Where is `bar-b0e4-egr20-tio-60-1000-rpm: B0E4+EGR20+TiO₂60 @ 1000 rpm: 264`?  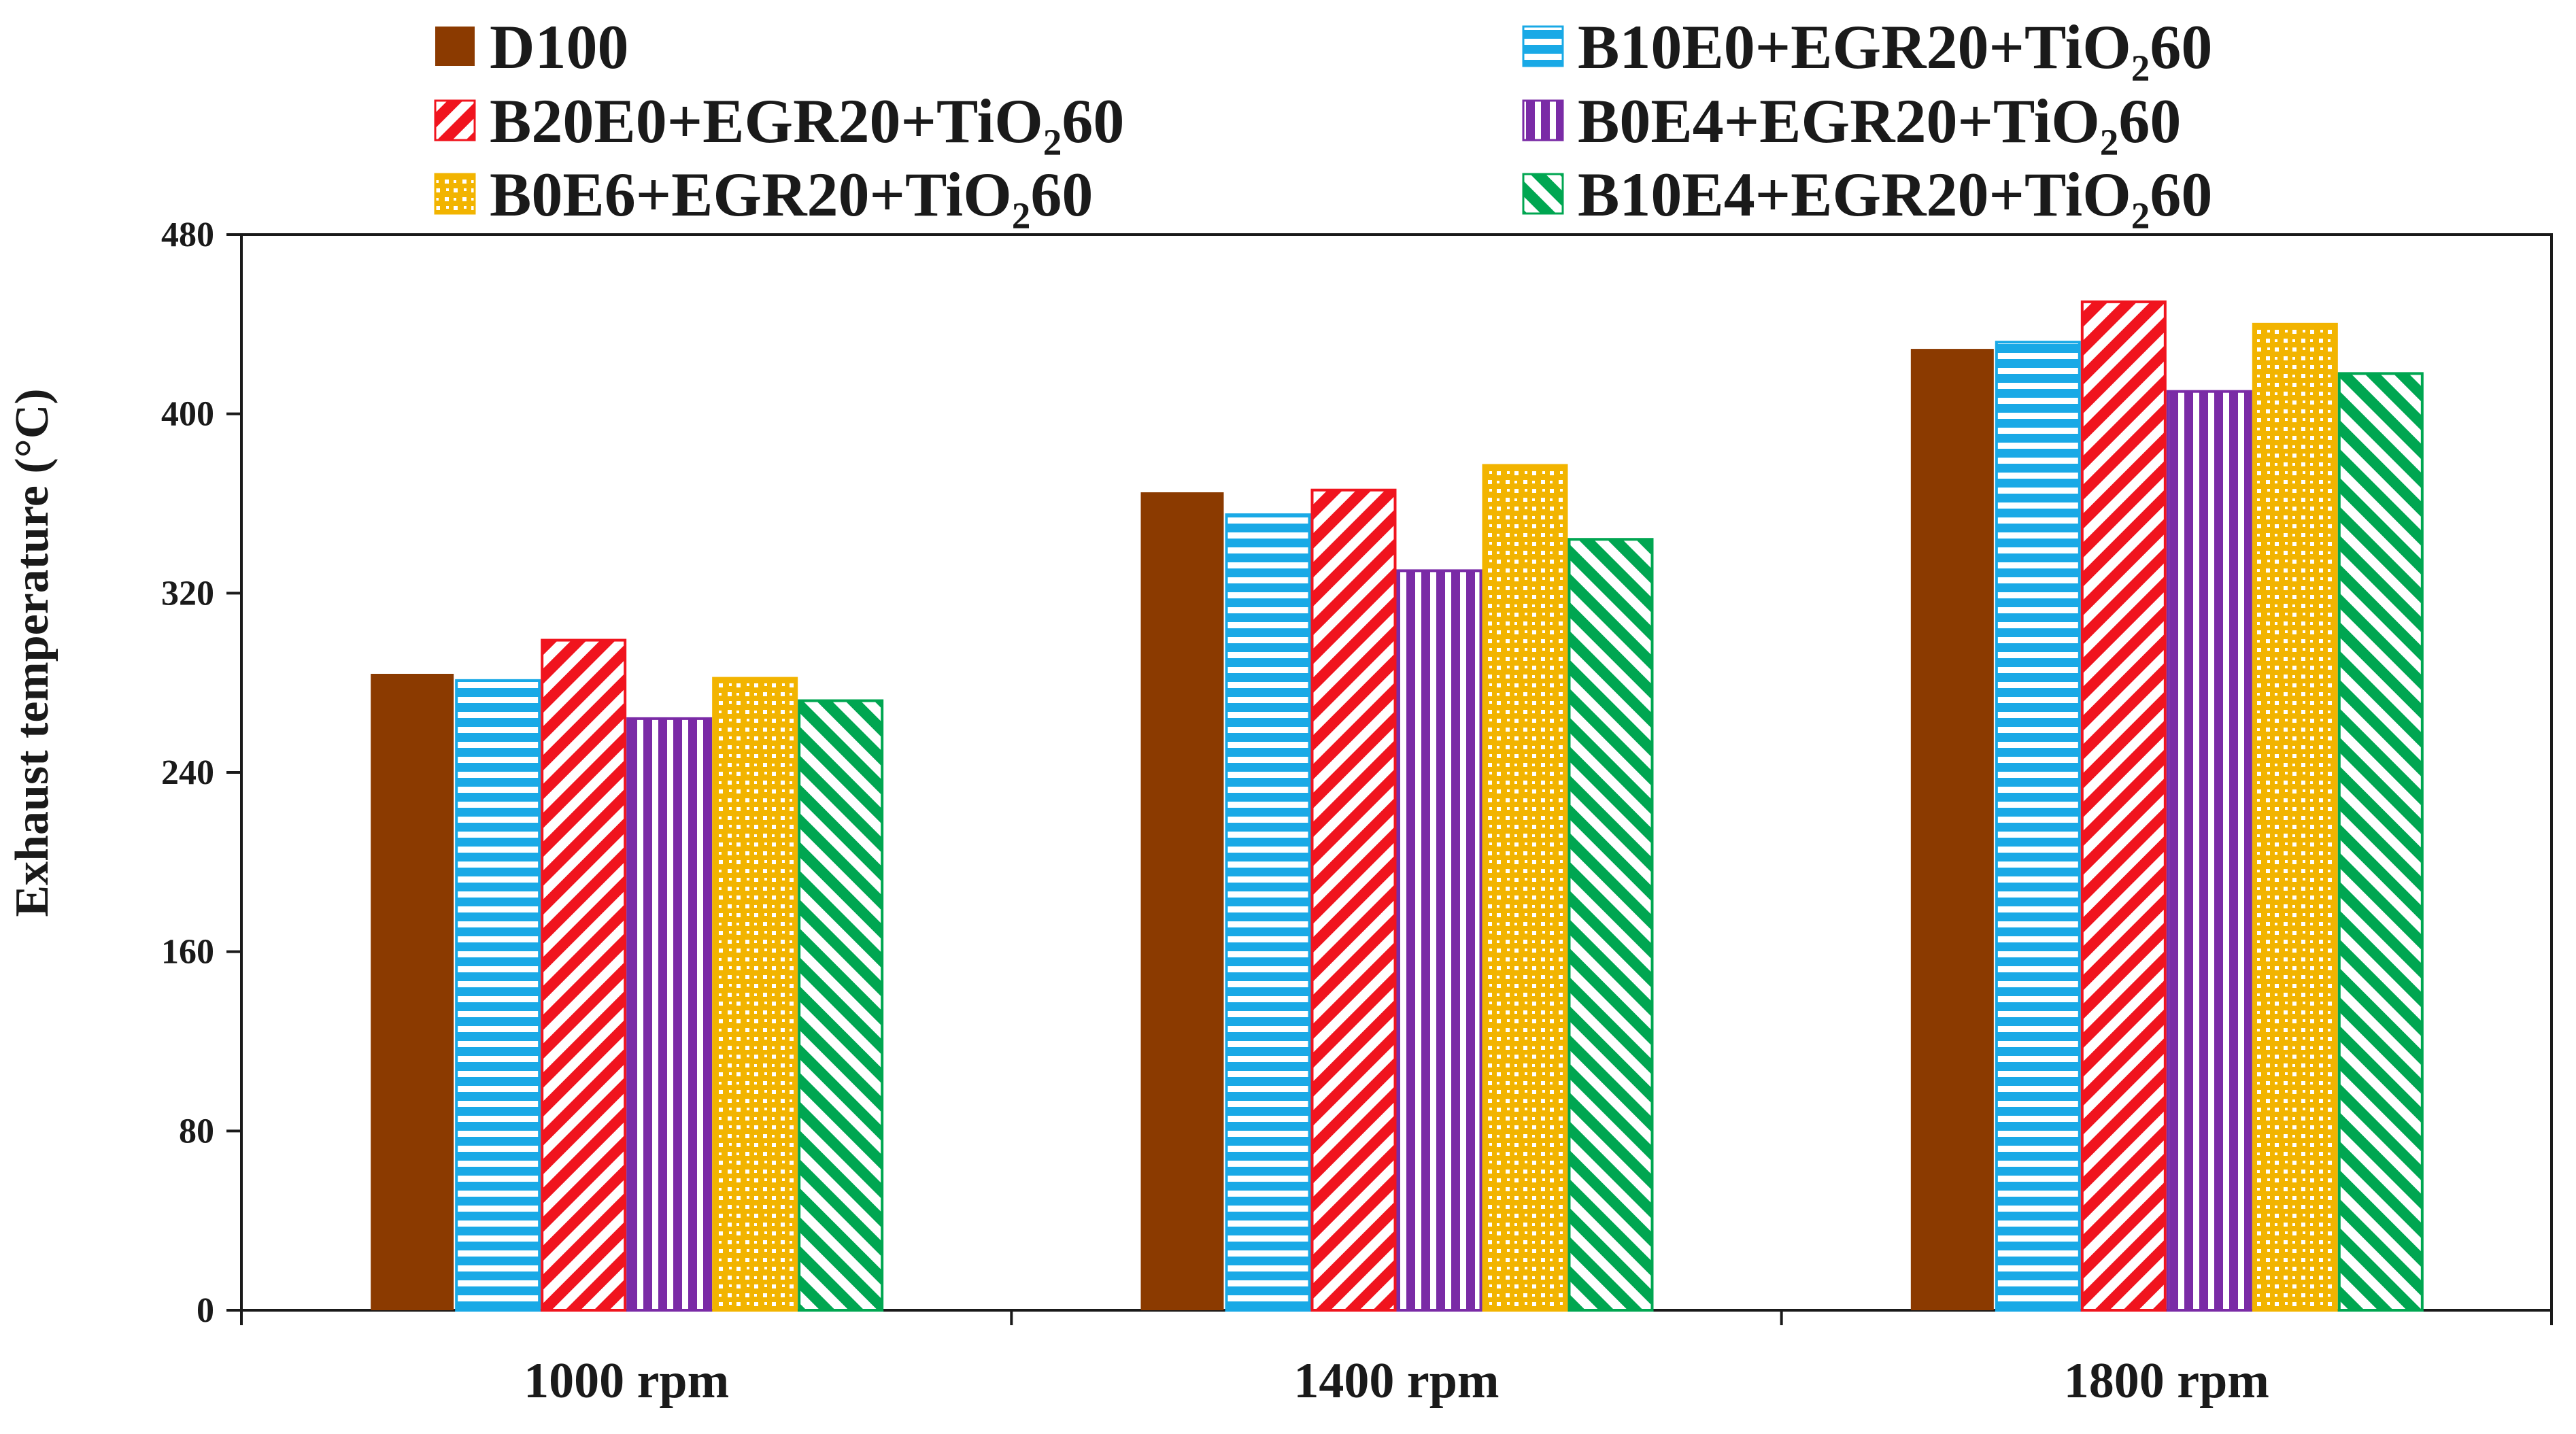 bar-b0e4-egr20-tio-60-1000-rpm: B0E4+EGR20+TiO₂60 @ 1000 rpm: 264 is located at coordinates (669, 1015).